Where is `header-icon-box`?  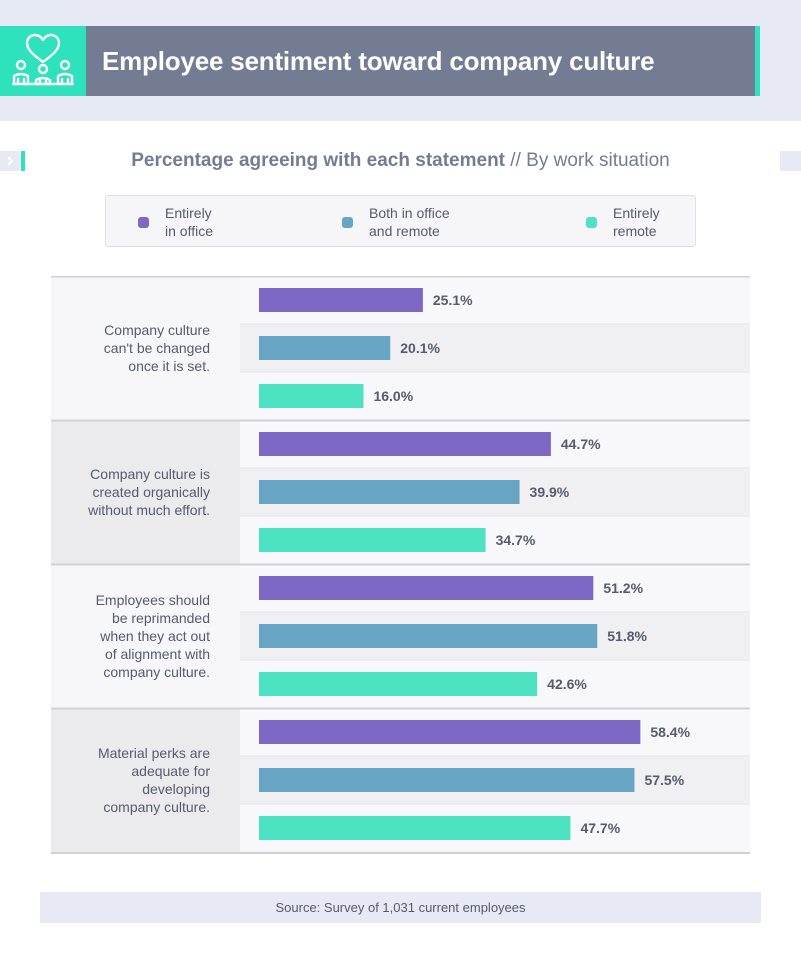
header-icon-box is located at coordinates (43, 61).